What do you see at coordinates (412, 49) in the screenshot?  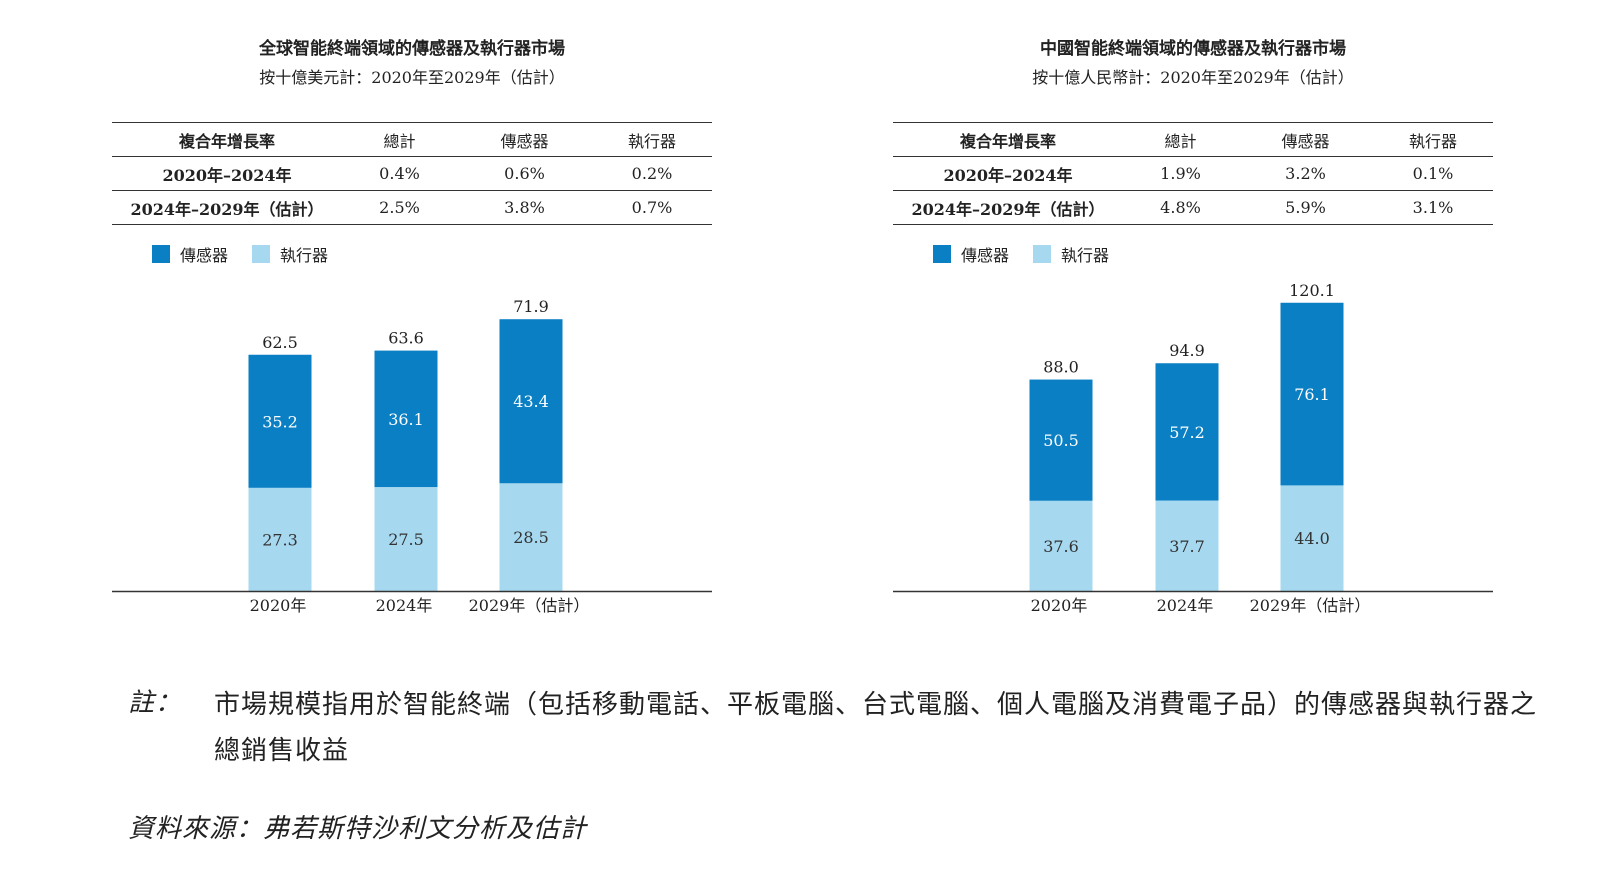 I see `chart-title: 全球智能終端領域的傳感器及執行器市場` at bounding box center [412, 49].